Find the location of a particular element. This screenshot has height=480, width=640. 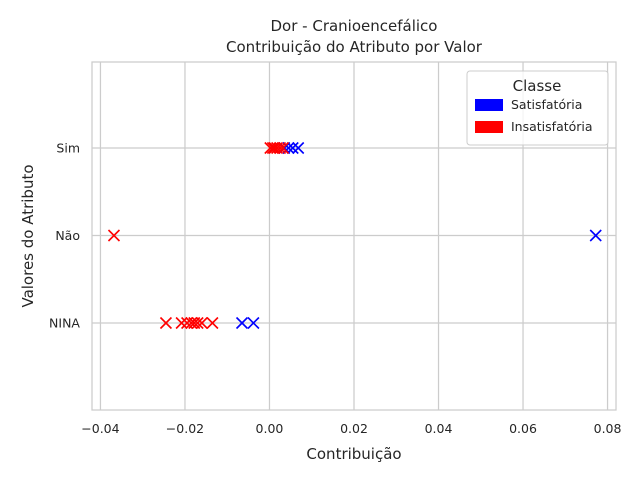

y-axis-label: Valores do Atributo is located at coordinates (28, 235).